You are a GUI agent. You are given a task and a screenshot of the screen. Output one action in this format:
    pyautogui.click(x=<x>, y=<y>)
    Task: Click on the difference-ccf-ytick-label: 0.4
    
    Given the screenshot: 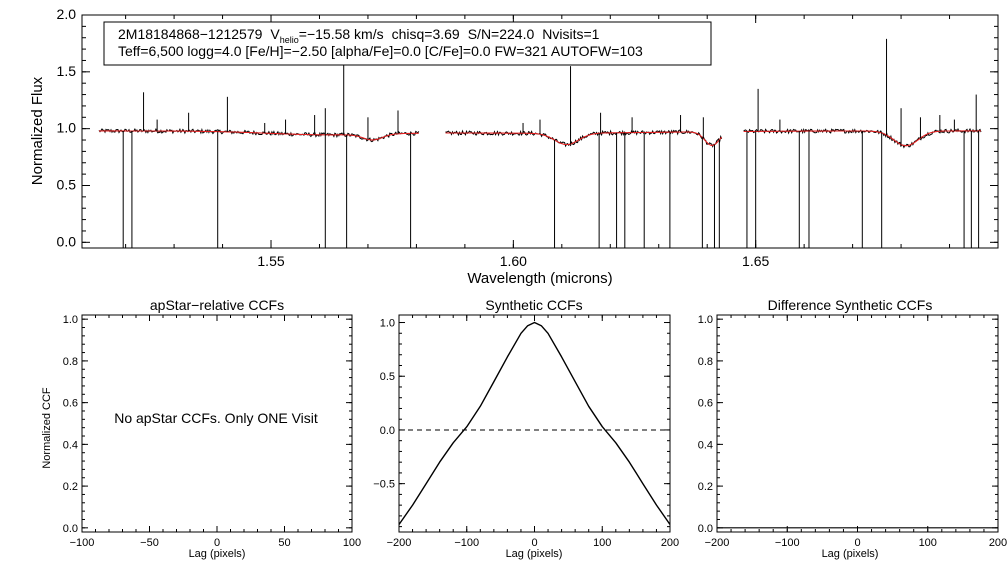 What is the action you would take?
    pyautogui.click(x=705, y=445)
    